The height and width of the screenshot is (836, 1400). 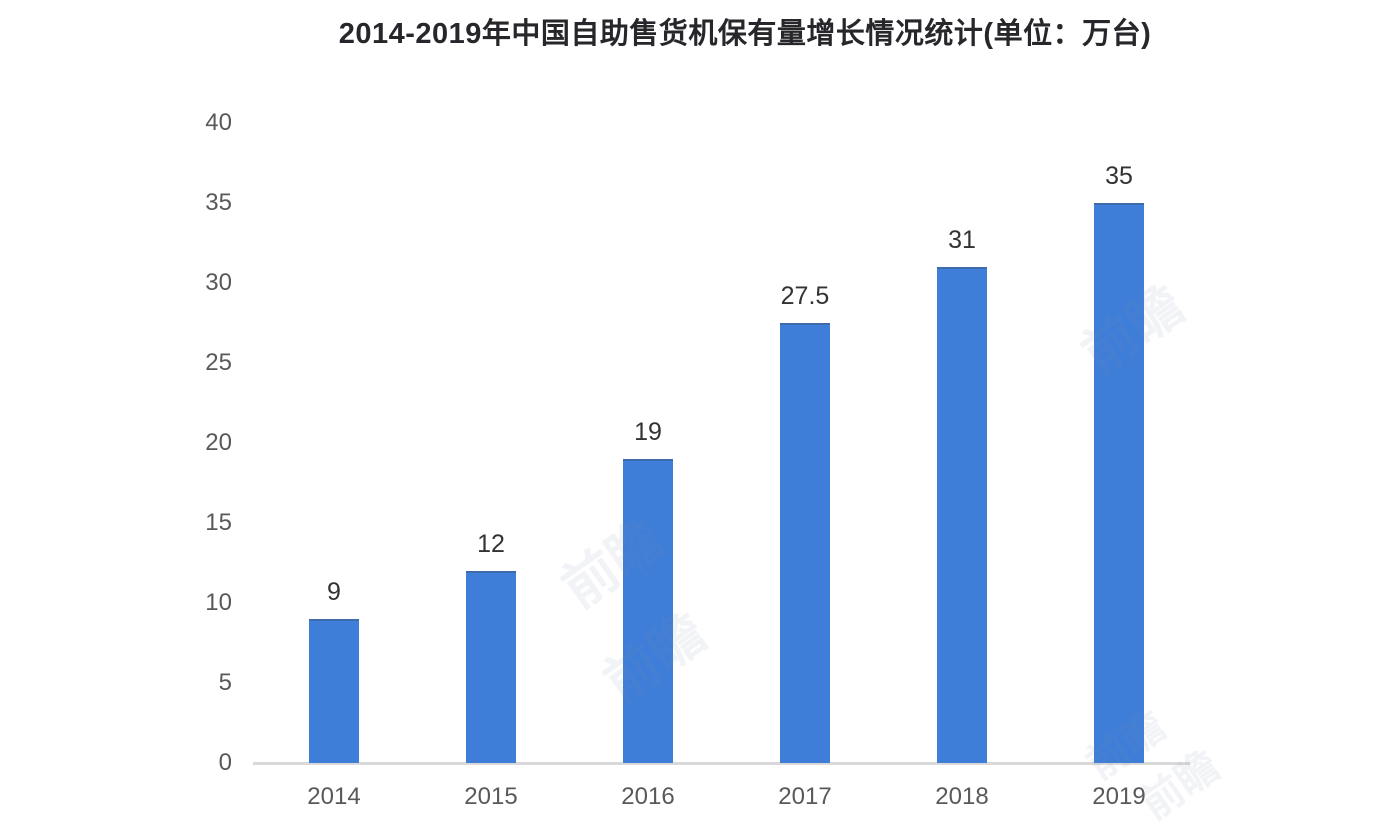 What do you see at coordinates (721, 763) in the screenshot?
I see `x-axis-baseline` at bounding box center [721, 763].